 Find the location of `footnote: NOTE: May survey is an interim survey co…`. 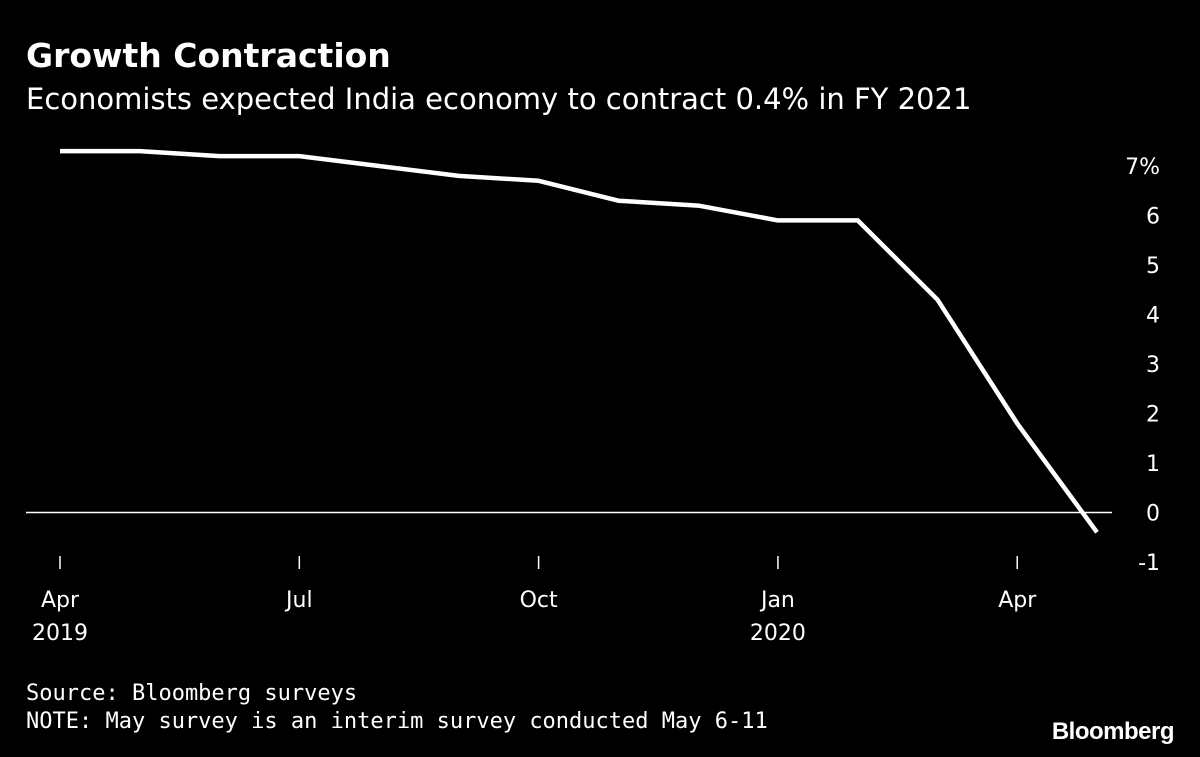

footnote: NOTE: May survey is an interim survey co… is located at coordinates (397, 721).